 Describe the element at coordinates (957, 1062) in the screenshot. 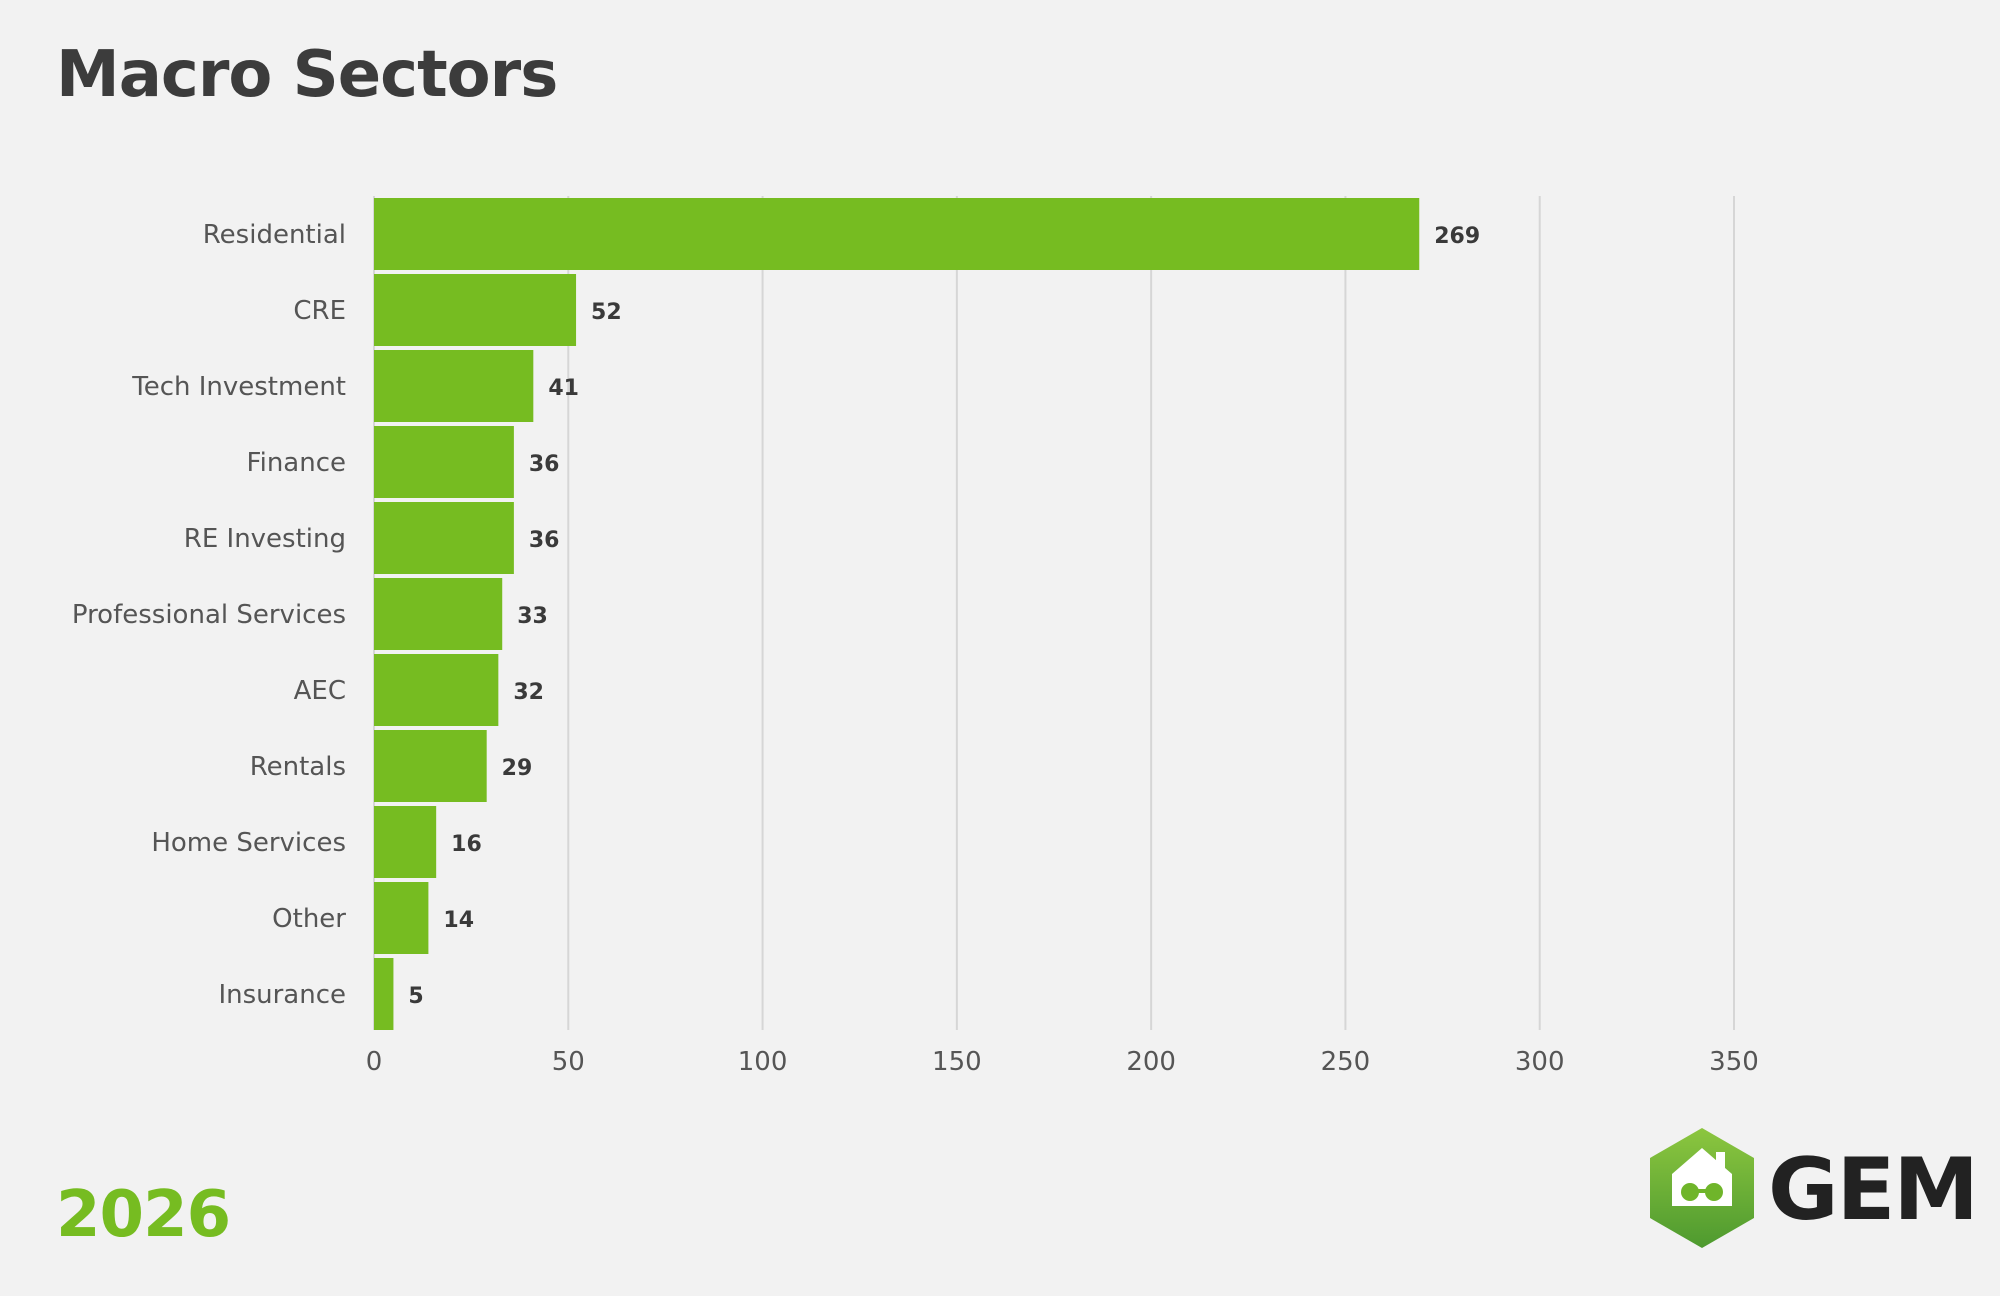

I see `x-tick-label: 150` at that location.